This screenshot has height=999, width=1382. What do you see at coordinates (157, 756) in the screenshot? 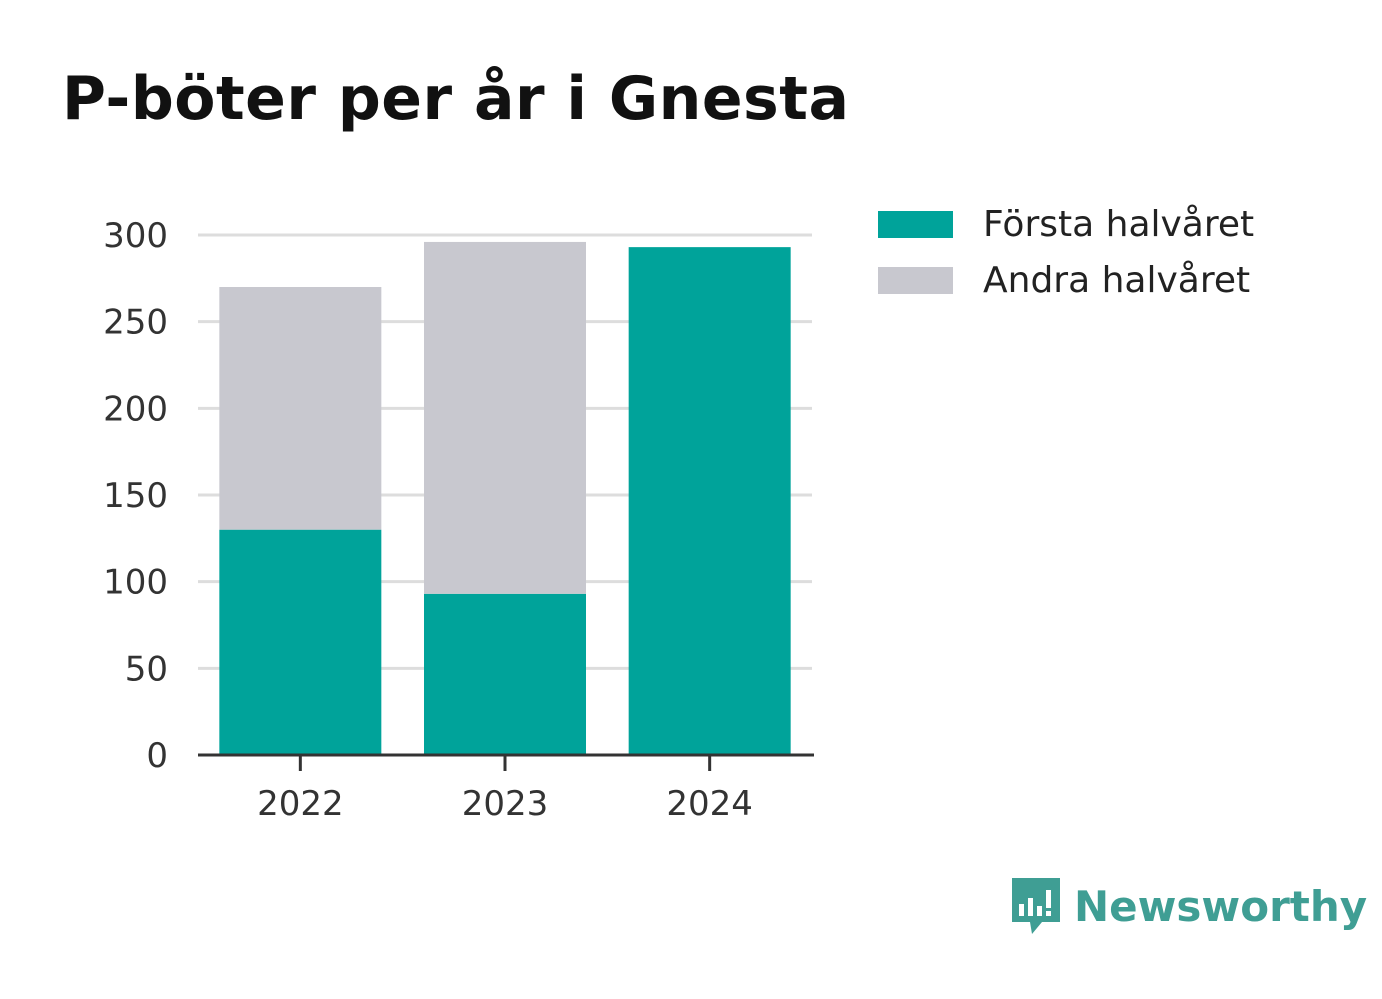
I see `y-tick-label-0: 0` at bounding box center [157, 756].